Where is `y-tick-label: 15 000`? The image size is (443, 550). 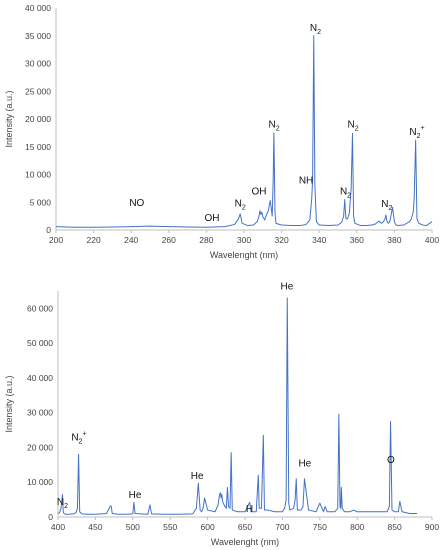 y-tick-label: 15 000 is located at coordinates (38, 147).